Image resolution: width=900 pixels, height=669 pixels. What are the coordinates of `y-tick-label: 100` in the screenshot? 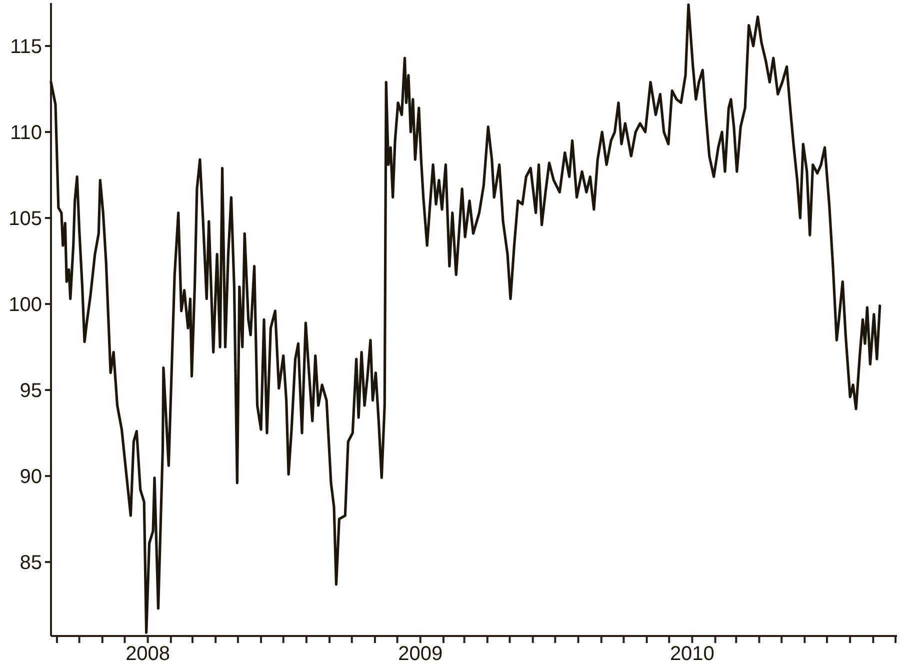 It's located at (25, 305).